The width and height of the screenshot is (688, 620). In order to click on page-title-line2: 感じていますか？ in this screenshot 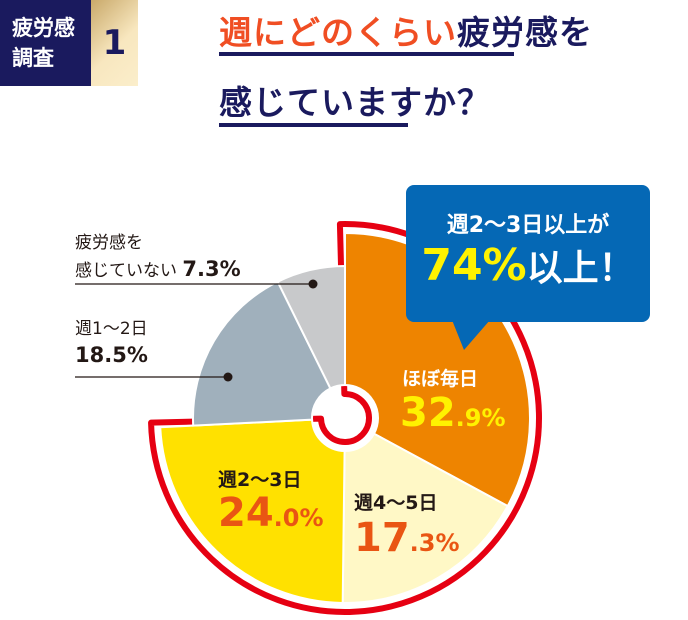, I will do `click(355, 102)`.